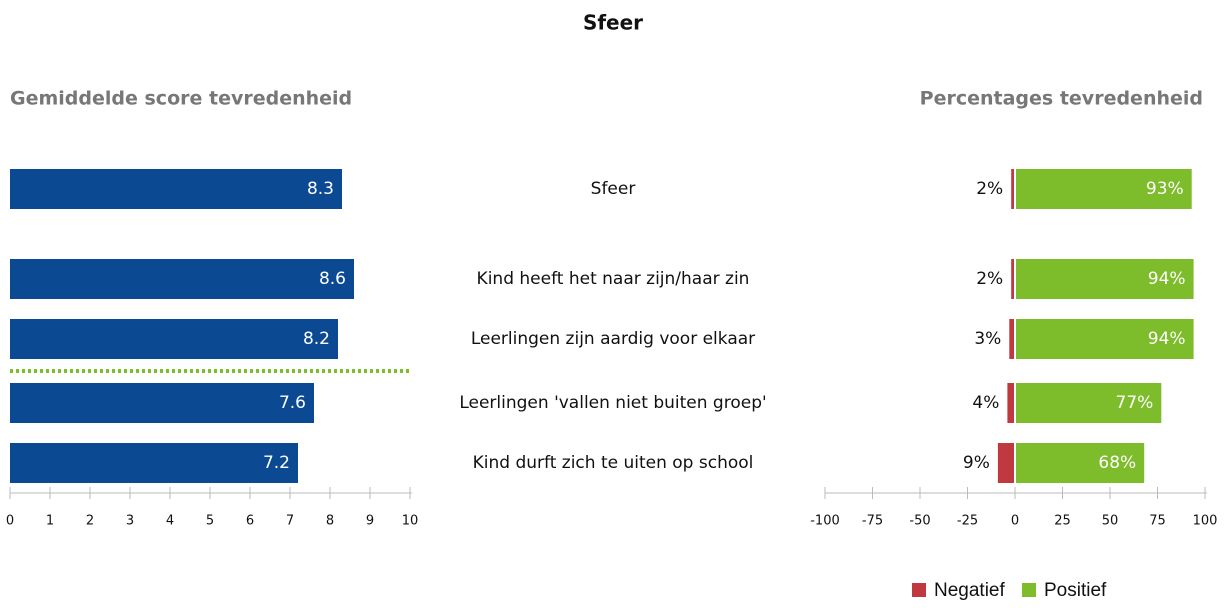 The image size is (1226, 608). What do you see at coordinates (130, 521) in the screenshot?
I see `x-tick-label: 3` at bounding box center [130, 521].